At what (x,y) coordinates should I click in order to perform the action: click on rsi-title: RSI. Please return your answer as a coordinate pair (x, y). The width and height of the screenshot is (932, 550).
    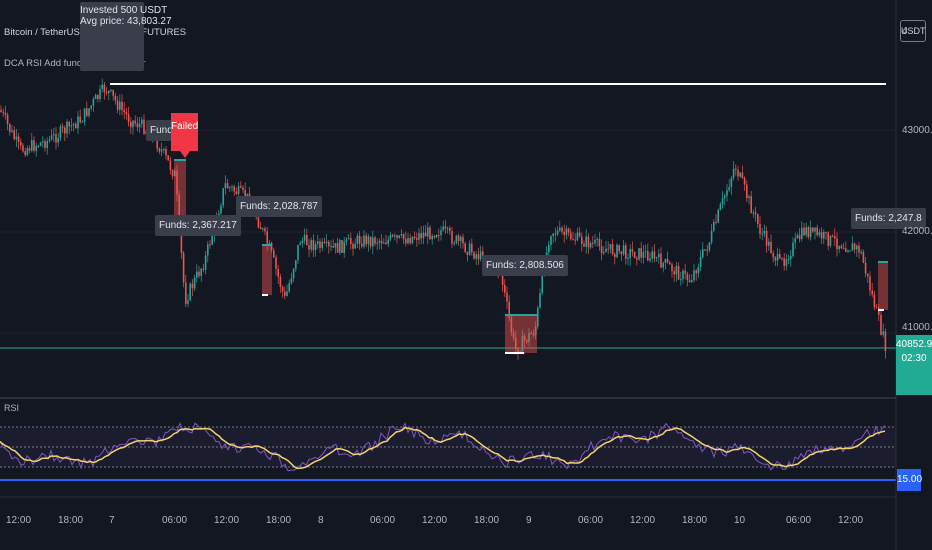
    Looking at the image, I should click on (12, 408).